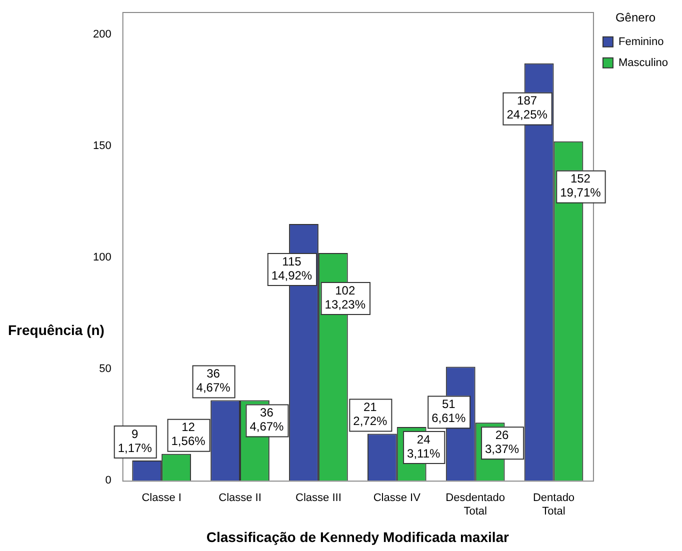 This screenshot has width=682, height=551. I want to click on data-label: 24 3,11%, so click(423, 446).